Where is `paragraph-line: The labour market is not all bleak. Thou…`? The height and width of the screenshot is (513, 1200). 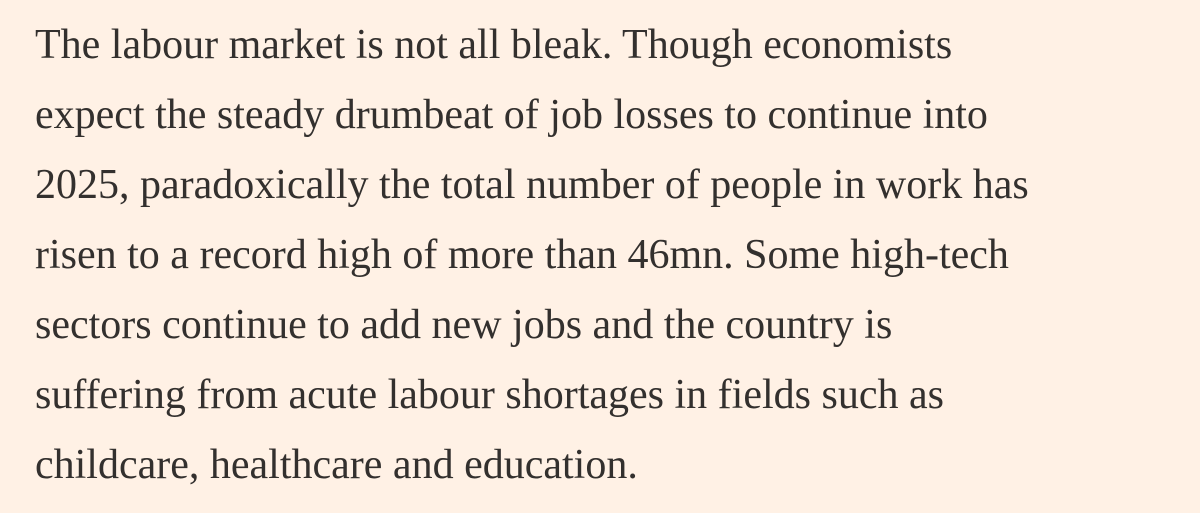
paragraph-line: The labour market is not all bleak. Thou… is located at coordinates (494, 45).